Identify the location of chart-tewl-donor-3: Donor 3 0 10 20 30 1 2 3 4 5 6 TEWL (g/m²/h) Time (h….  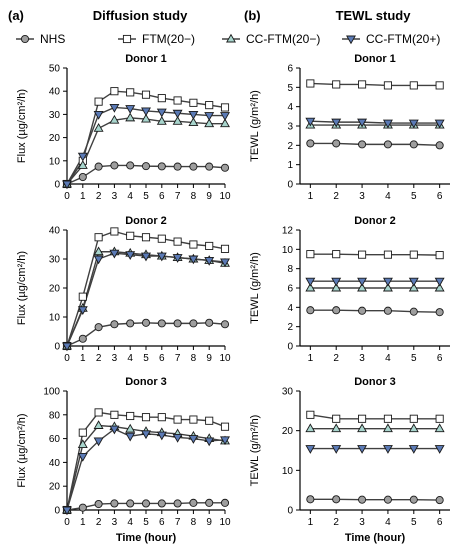
(349, 460).